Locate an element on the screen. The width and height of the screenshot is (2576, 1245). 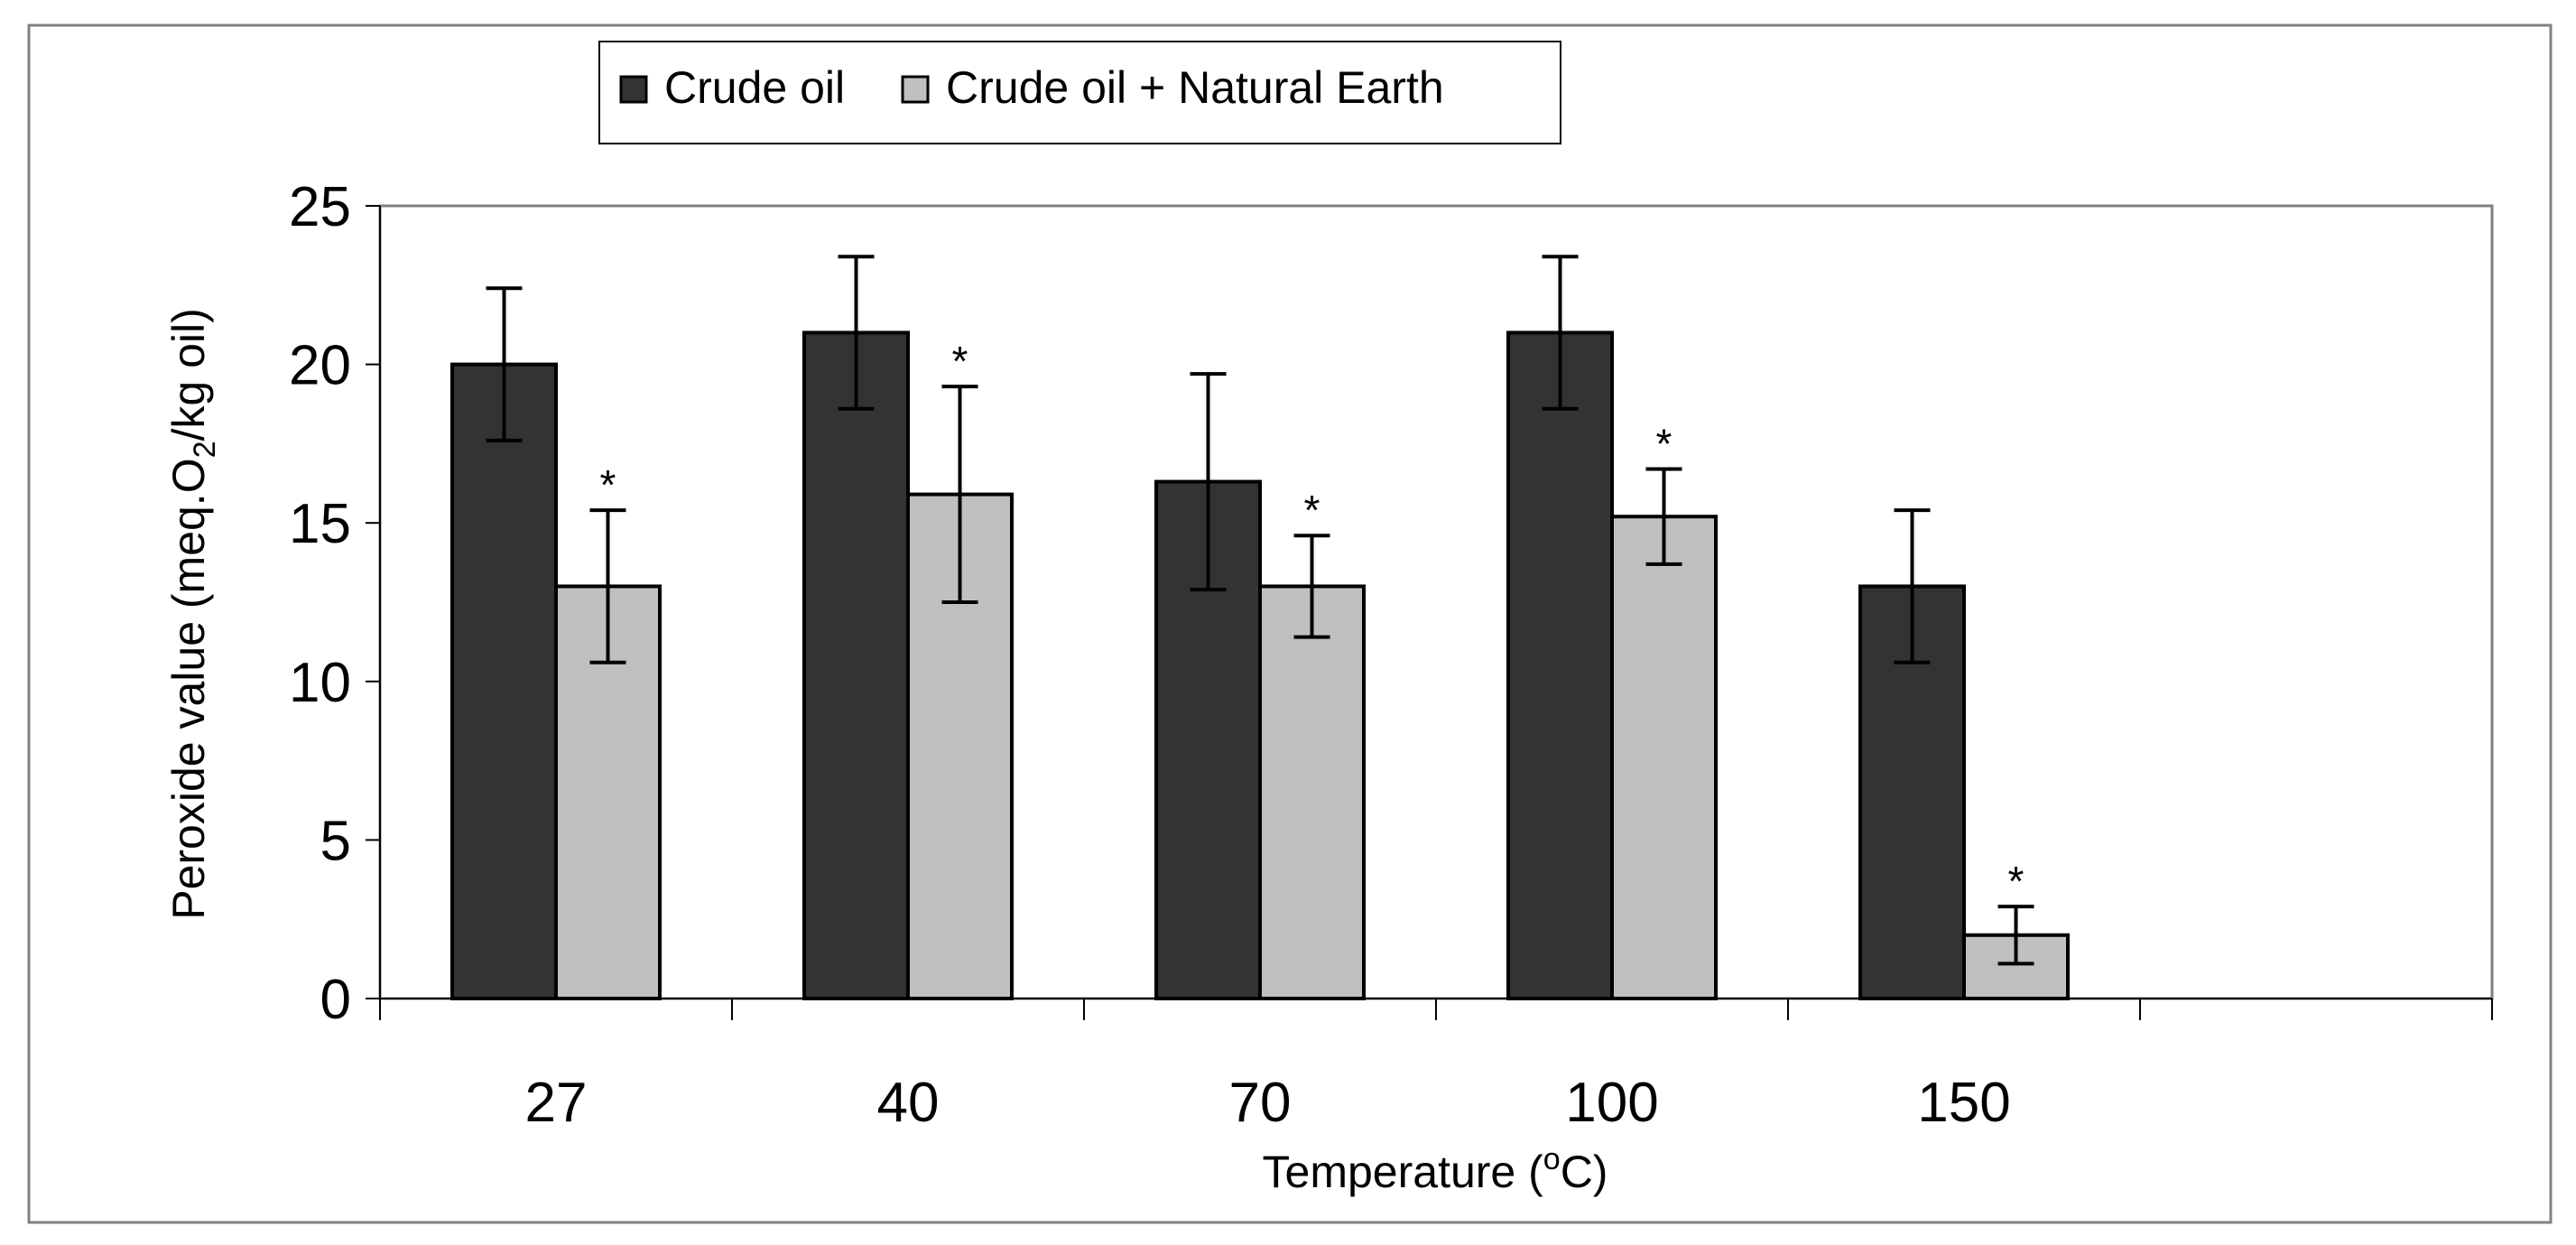
y-axis-title-main: Peroxide value (meq.O is located at coordinates (188, 688).